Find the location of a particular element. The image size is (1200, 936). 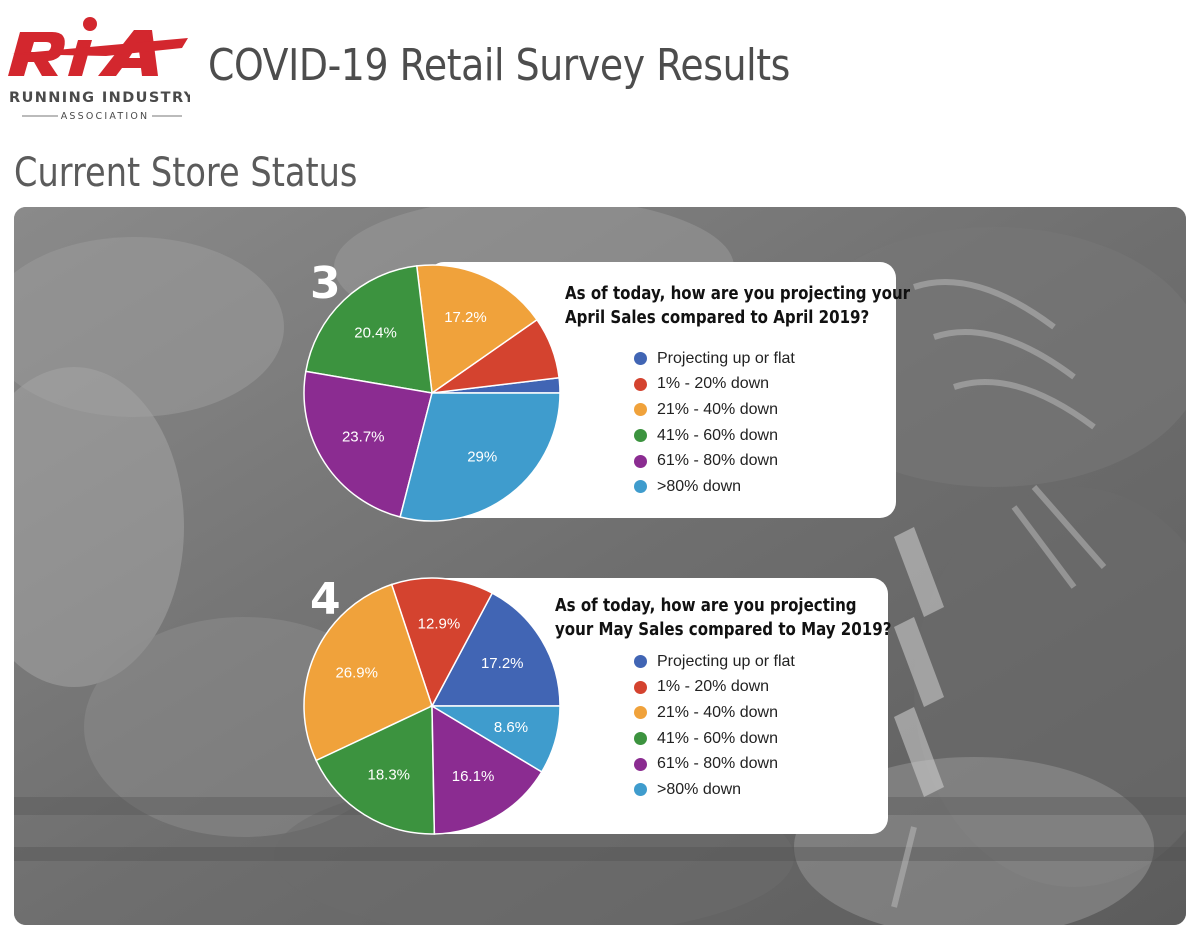

slice-label: 20.4% is located at coordinates (375, 333).